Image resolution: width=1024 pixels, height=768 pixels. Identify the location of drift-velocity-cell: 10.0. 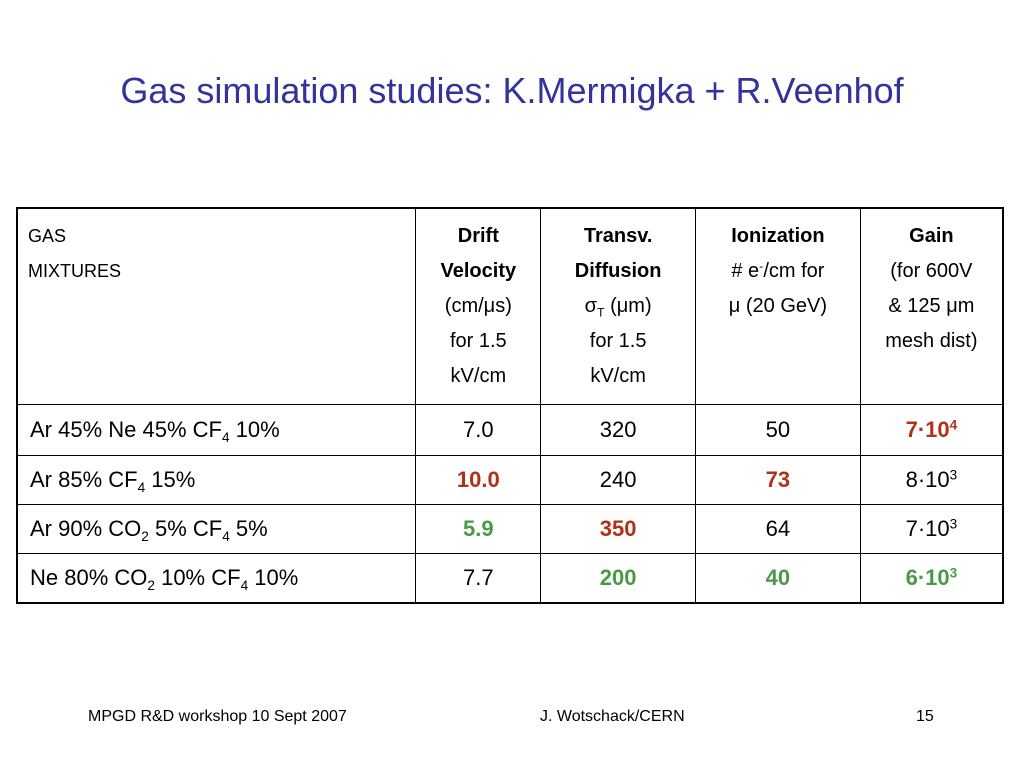
(478, 480).